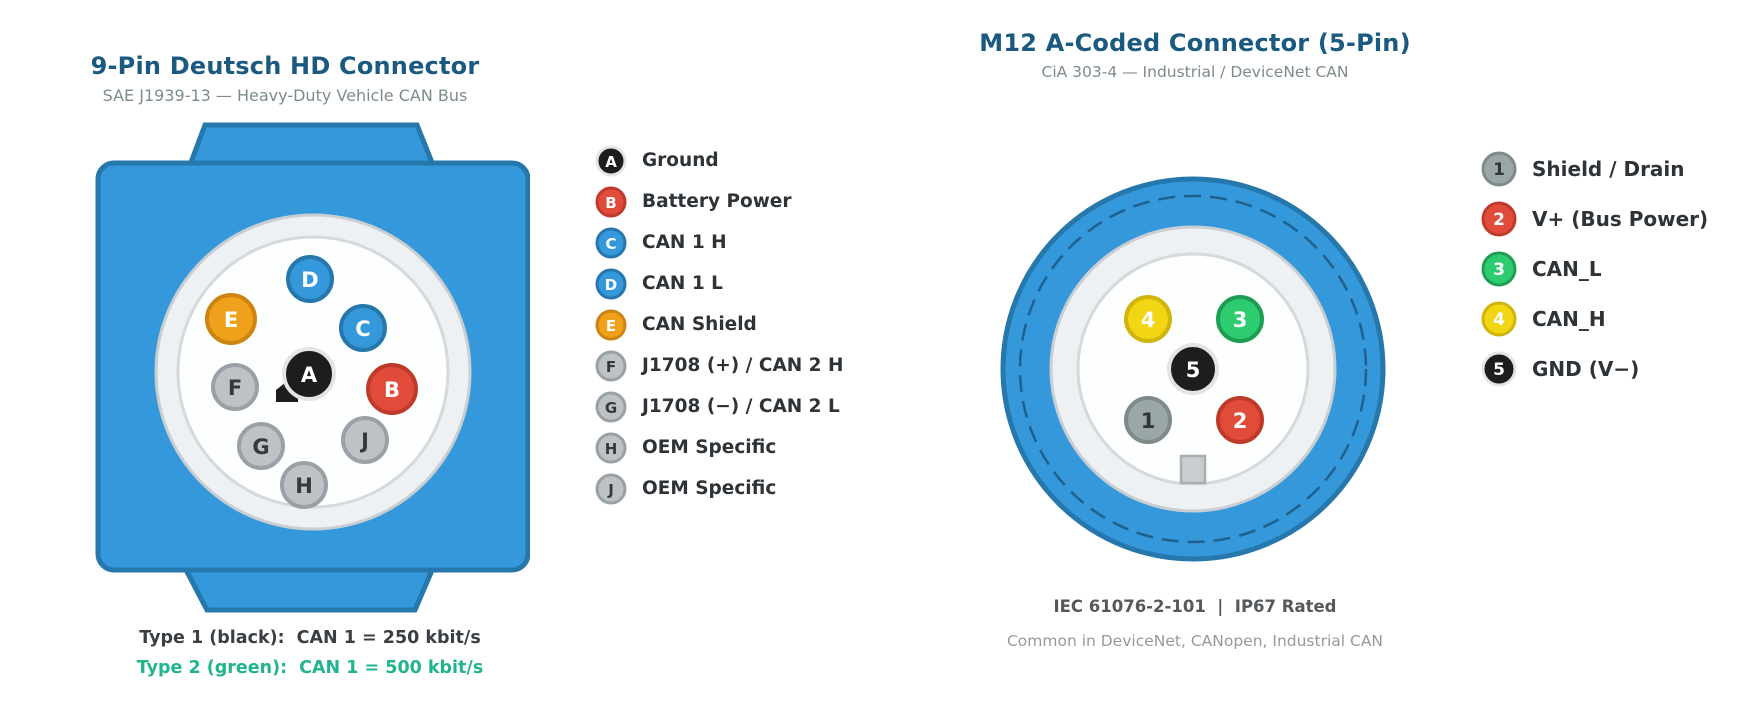  Describe the element at coordinates (1586, 369) in the screenshot. I see `pin-5-label: GND (V−)` at that location.